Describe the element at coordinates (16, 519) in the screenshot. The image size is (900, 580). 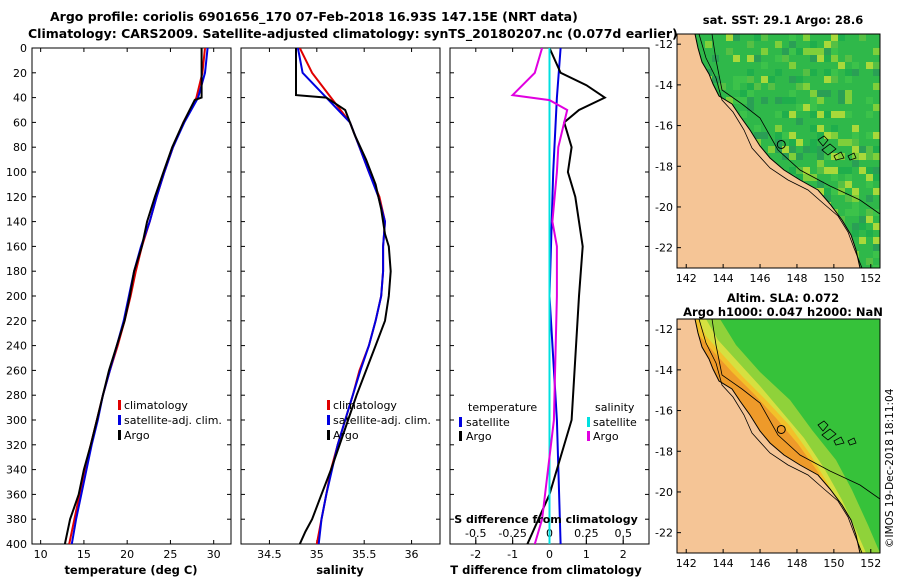
I see `depth-tick-label: 380` at that location.